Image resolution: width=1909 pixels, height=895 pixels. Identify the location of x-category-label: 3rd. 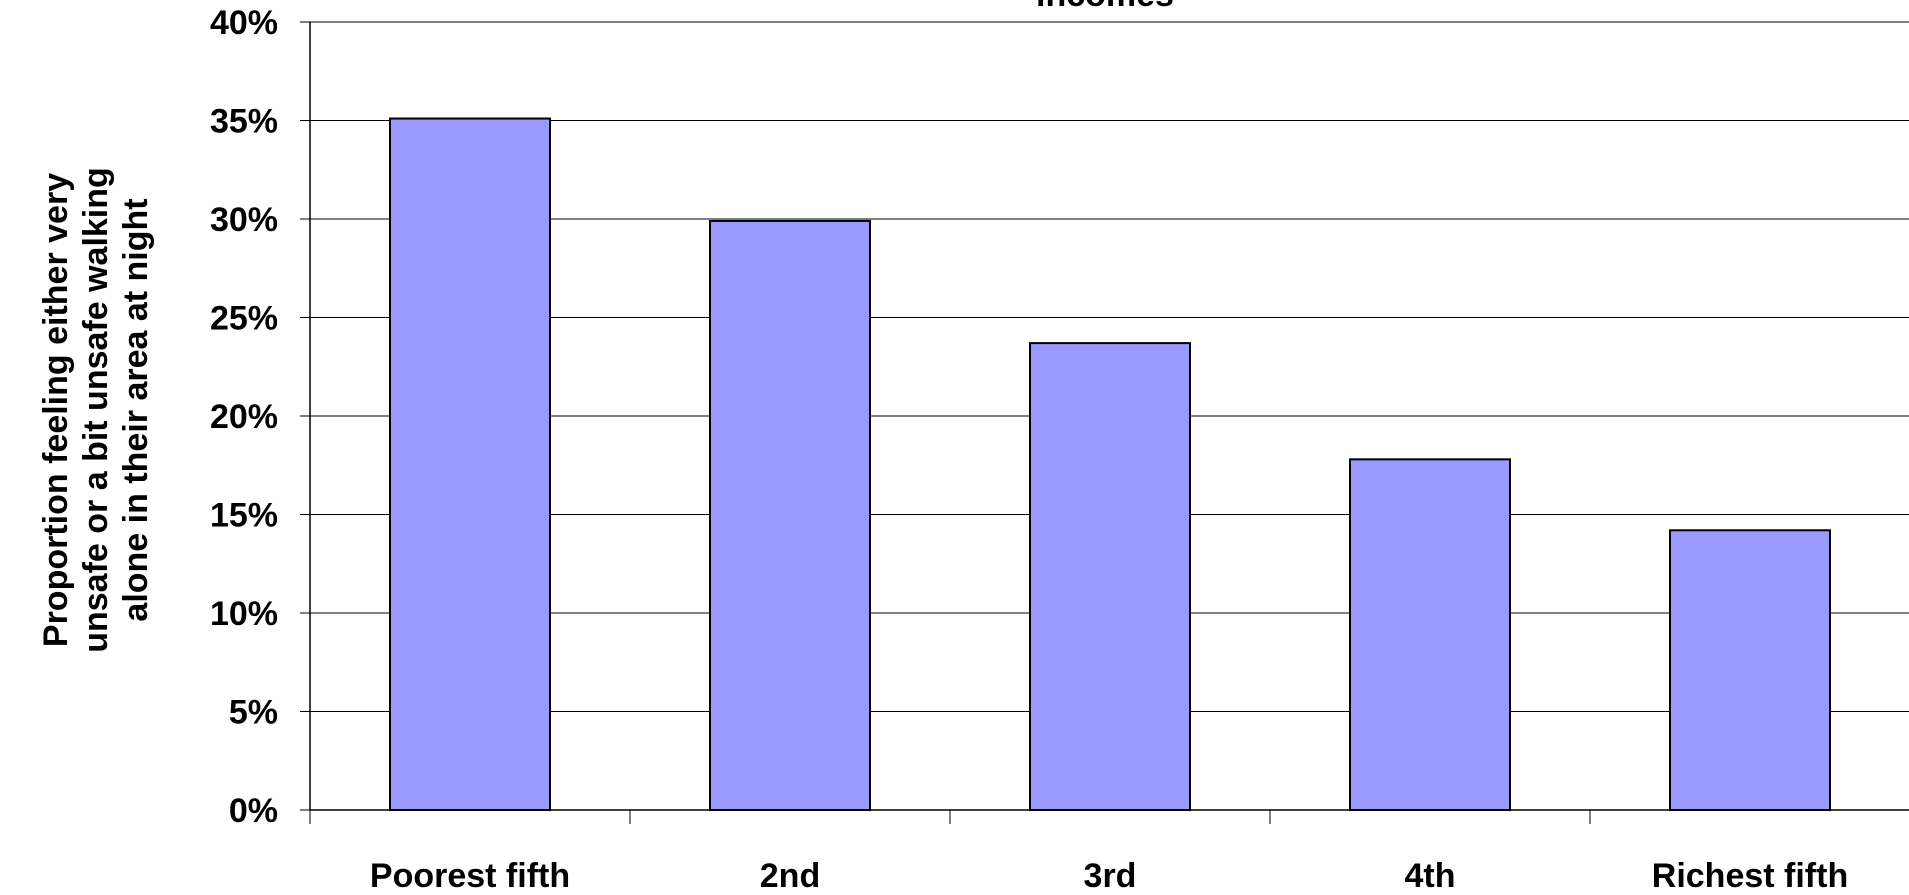
(1110, 876).